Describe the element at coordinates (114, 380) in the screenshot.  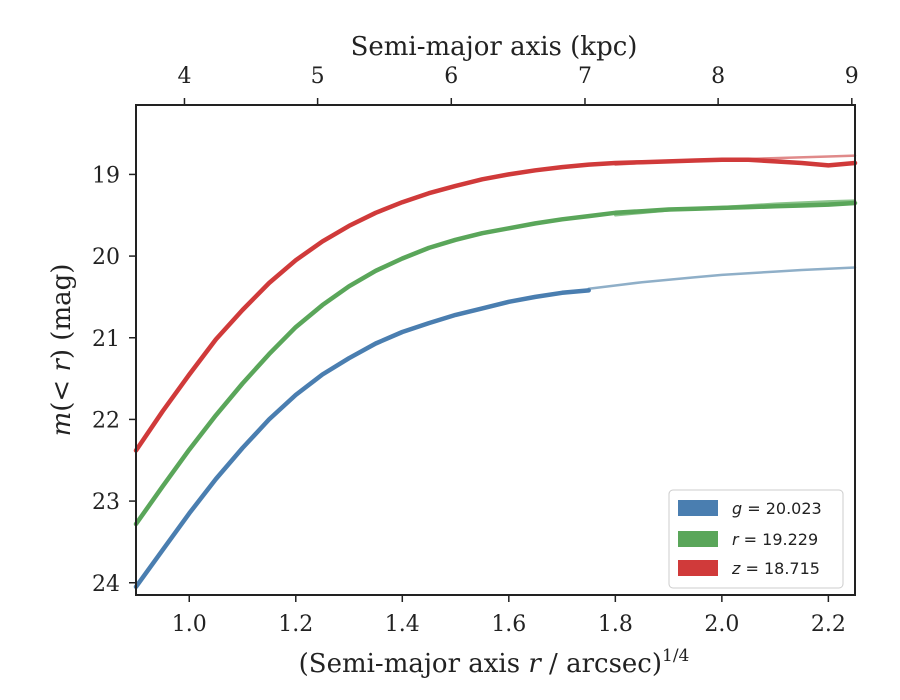
I see `y-ticks: 19 20 21 22 23 24` at that location.